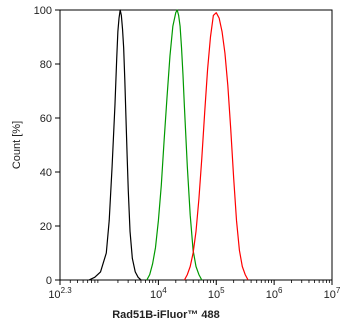  Describe the element at coordinates (158, 293) in the screenshot. I see `x-tick-label: 10⁴` at that location.